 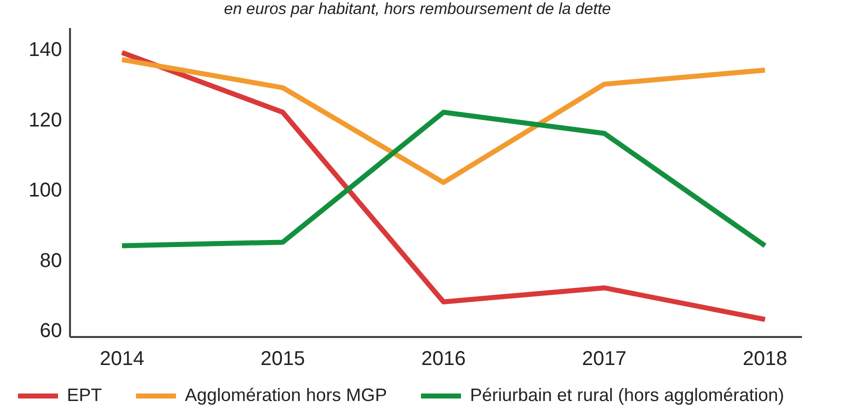 I want to click on x-tick-label: 2018, so click(x=765, y=359).